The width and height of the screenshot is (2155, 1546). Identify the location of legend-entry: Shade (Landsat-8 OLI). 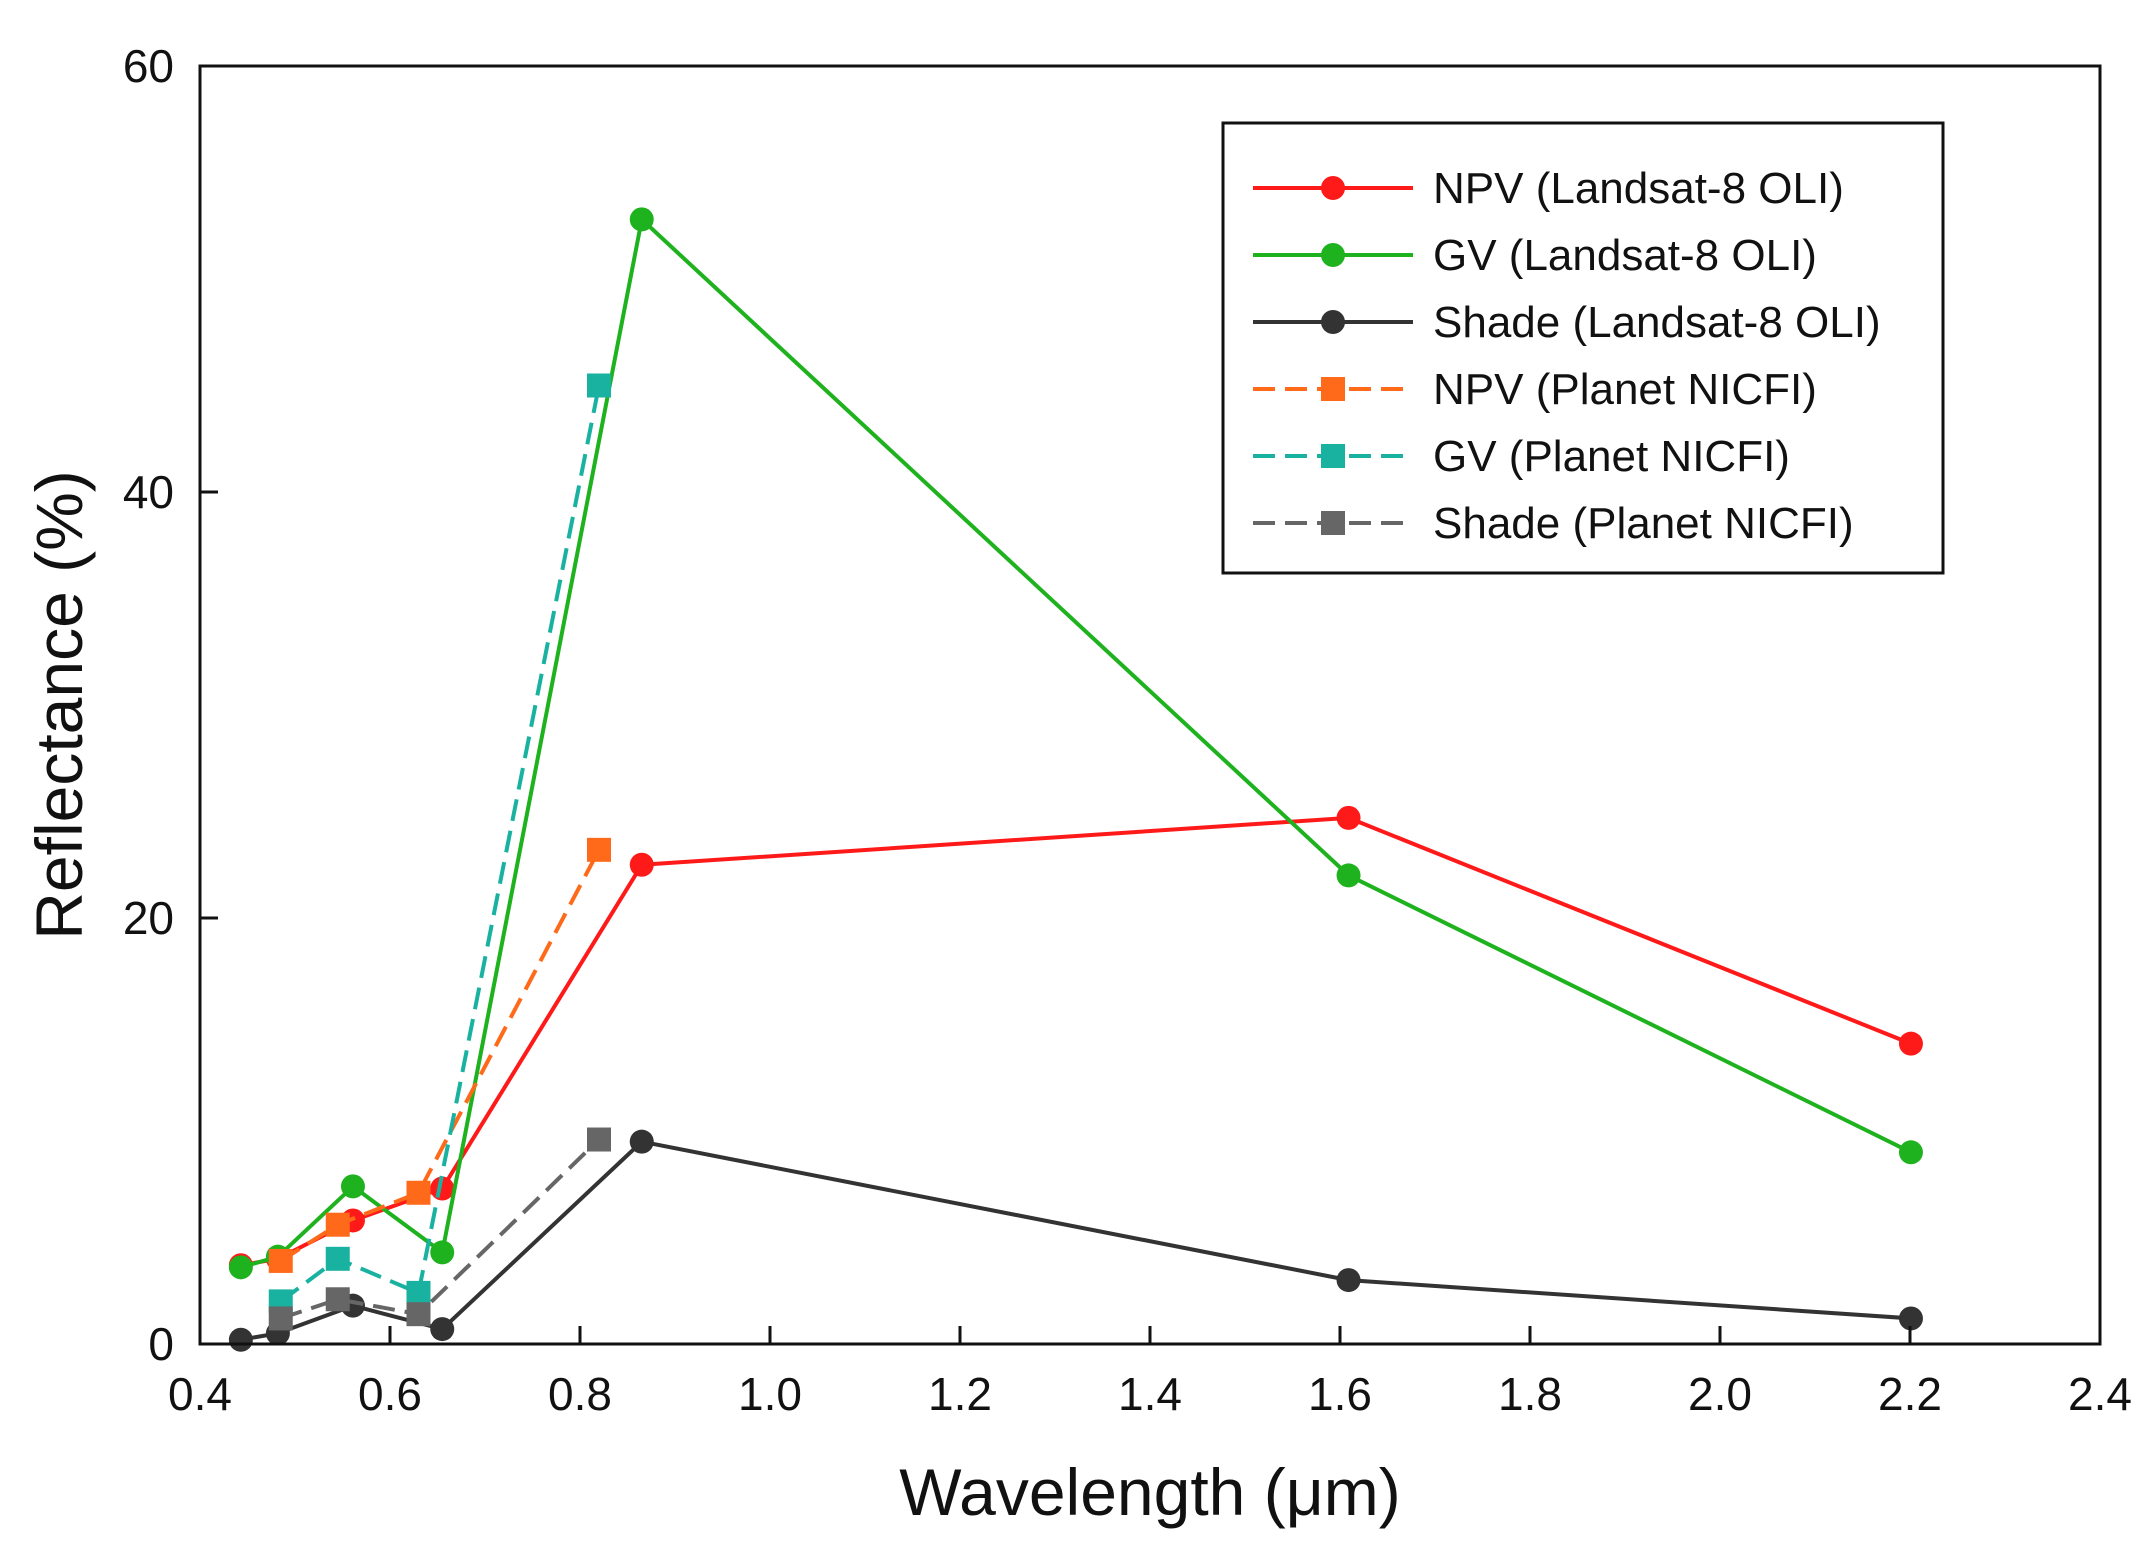
(1567, 322).